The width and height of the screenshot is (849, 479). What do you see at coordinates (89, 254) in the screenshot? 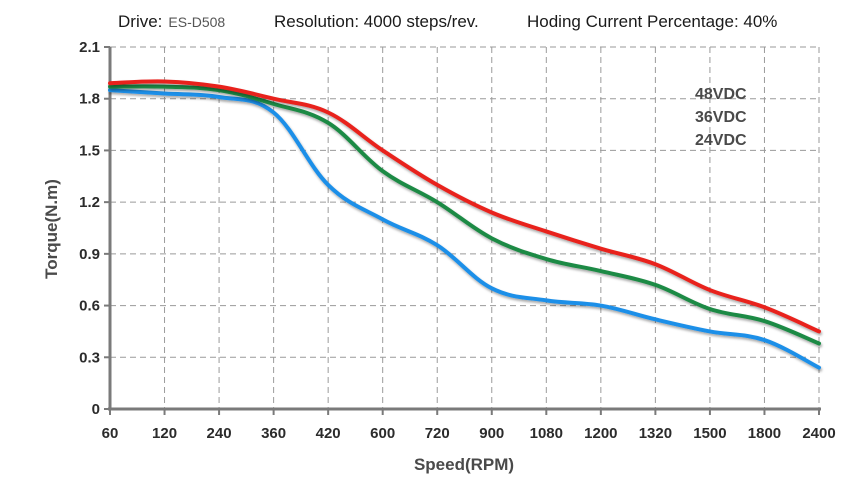
I see `y-tick-label: 0.9` at bounding box center [89, 254].